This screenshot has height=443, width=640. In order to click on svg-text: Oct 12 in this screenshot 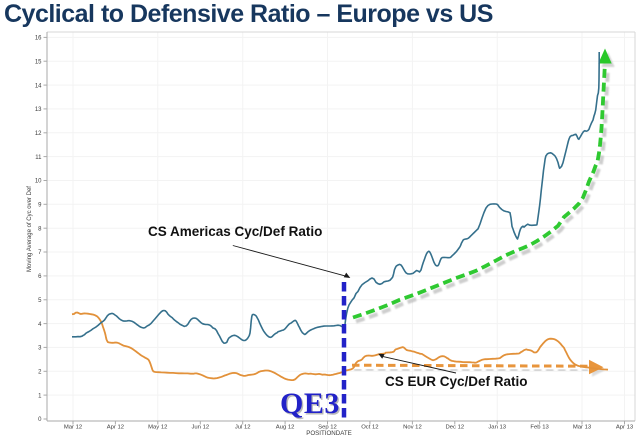, I will do `click(369, 428)`.